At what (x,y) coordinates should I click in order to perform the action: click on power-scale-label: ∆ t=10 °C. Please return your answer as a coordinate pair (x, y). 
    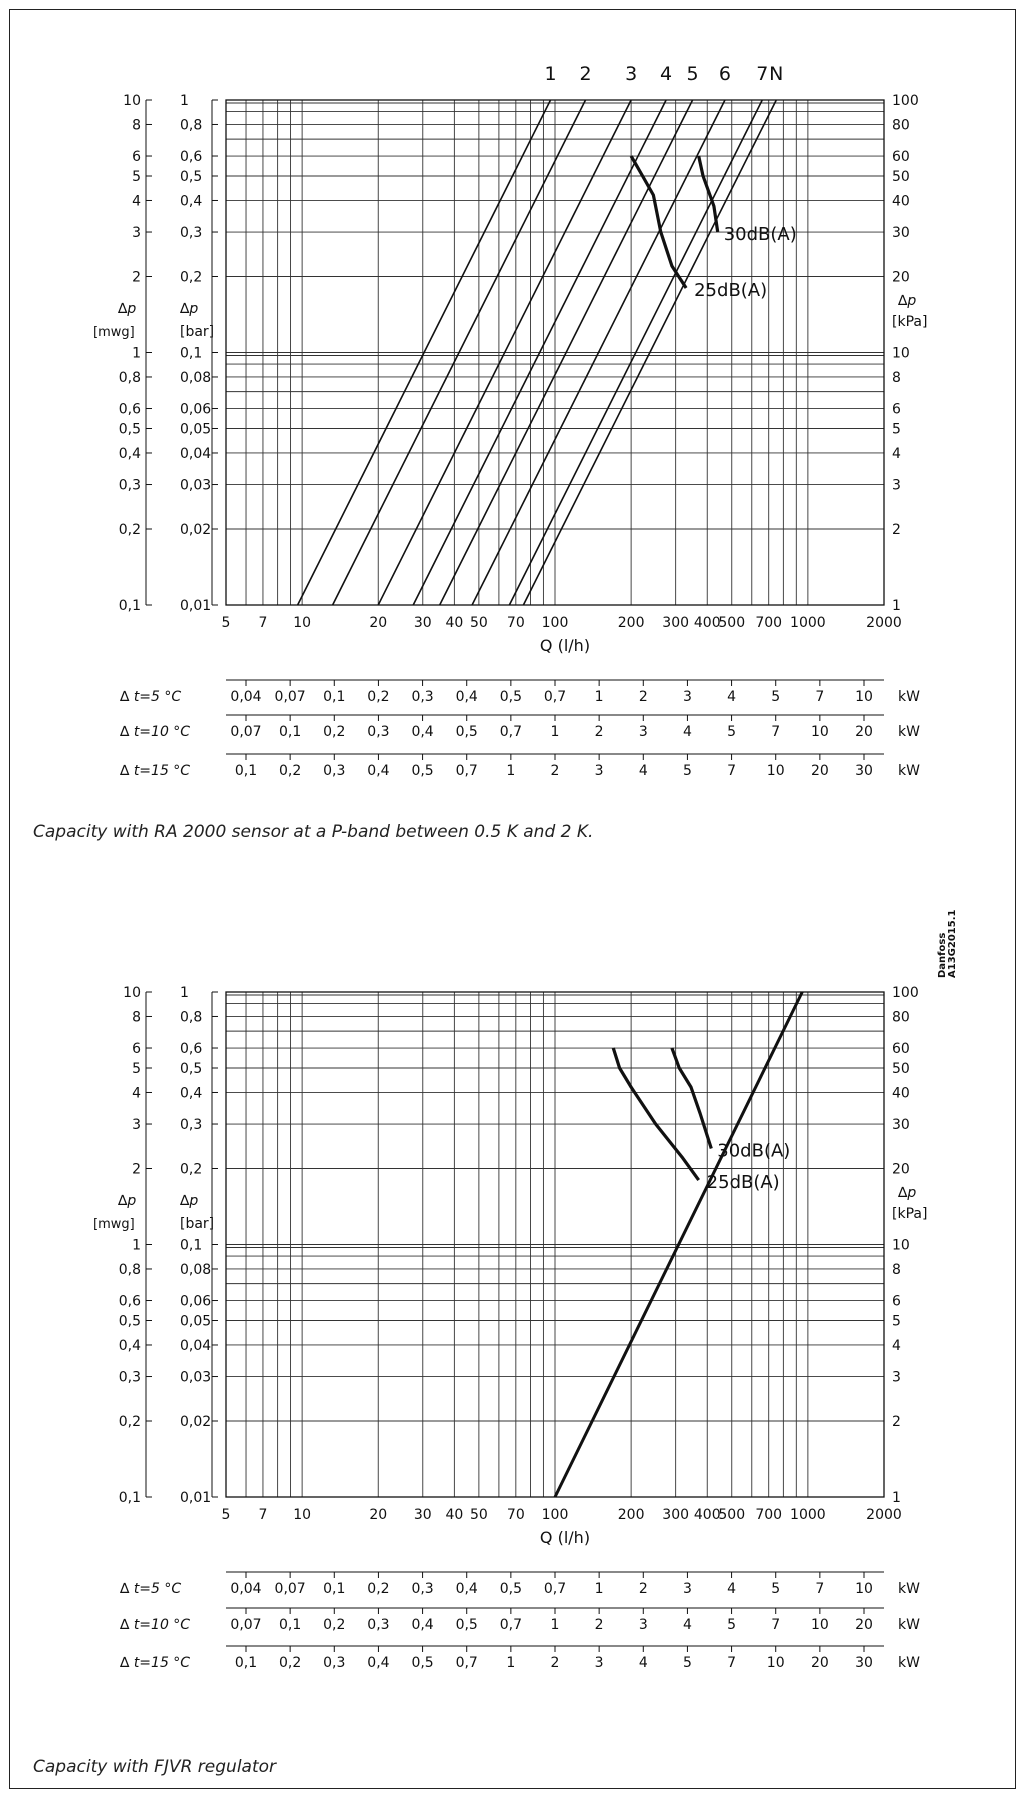
    Looking at the image, I should click on (154, 732).